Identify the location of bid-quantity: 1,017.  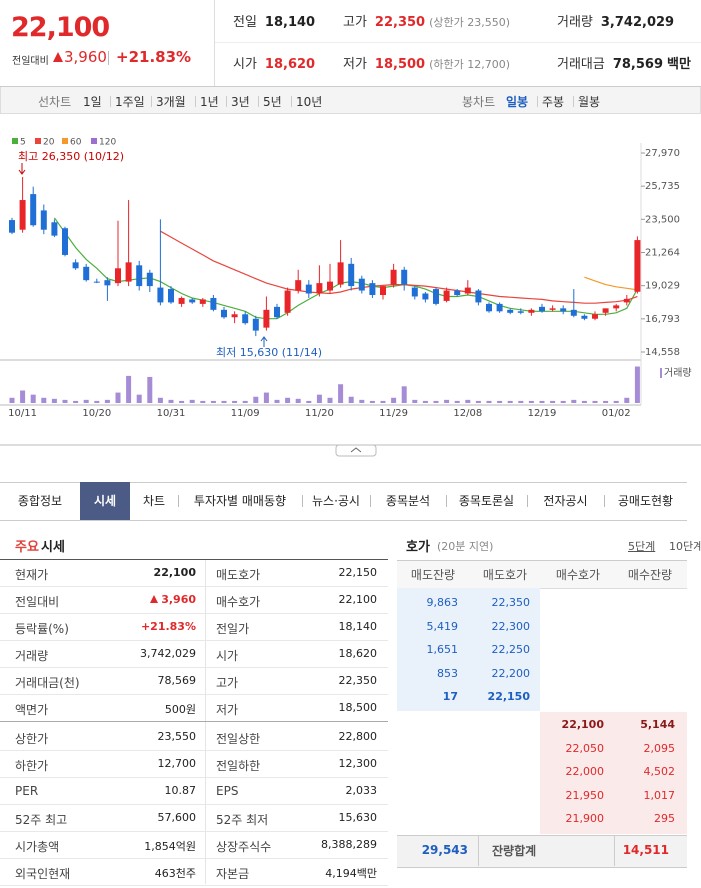
(659, 795).